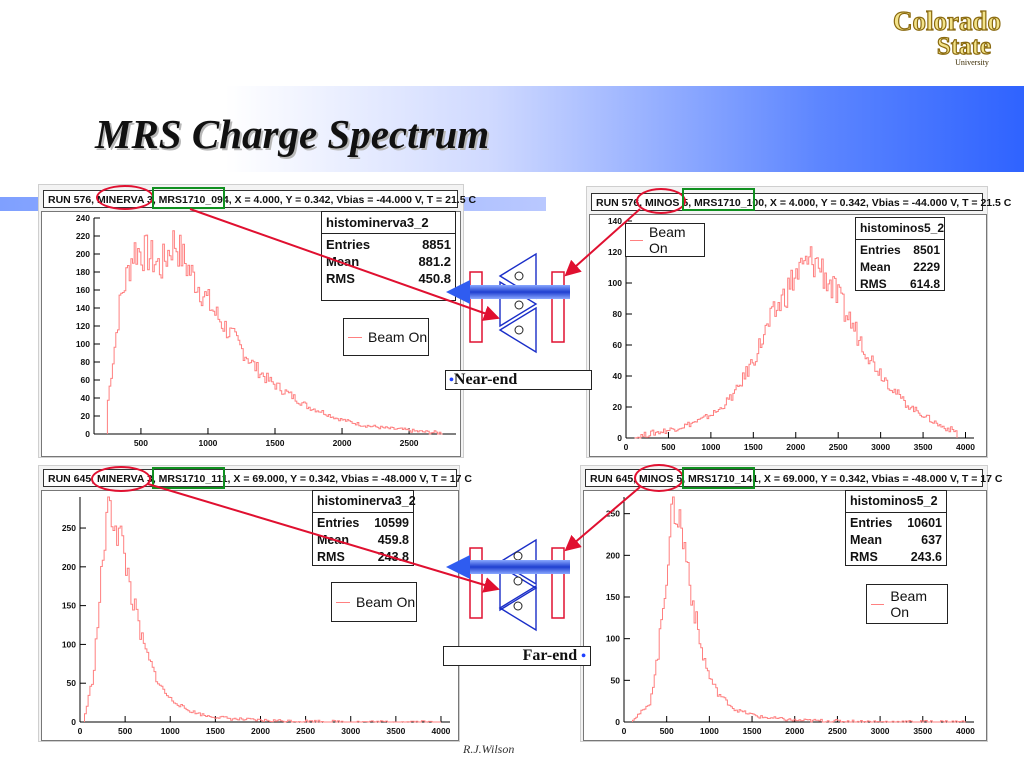  I want to click on beam-bar, so click(516, 292).